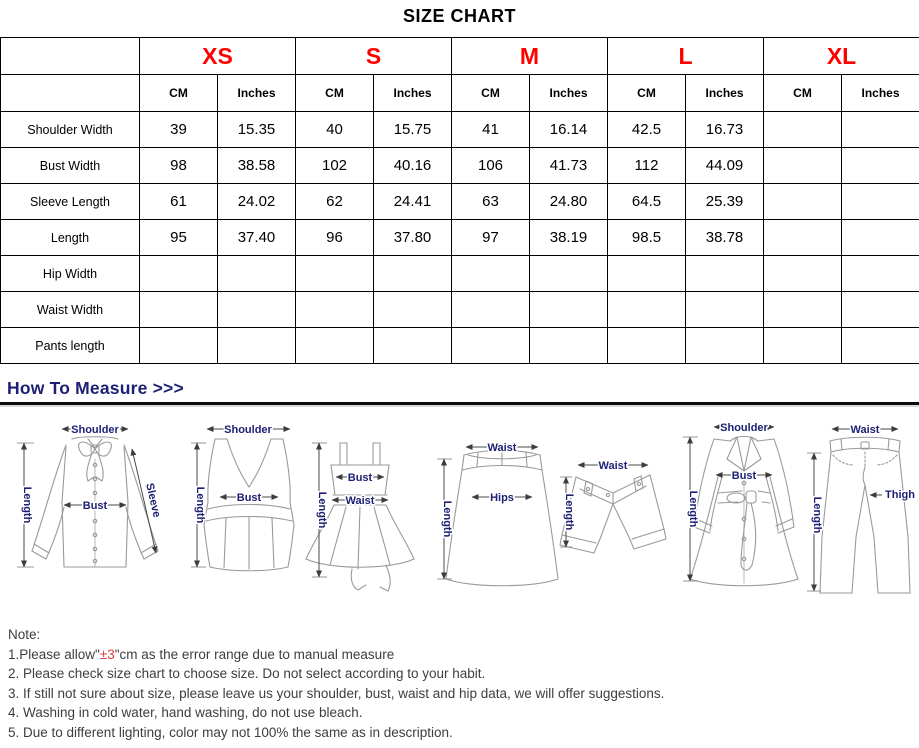 The height and width of the screenshot is (748, 919). I want to click on blouse-diagram: Shoulder Length Bust Sleeve, so click(90, 495).